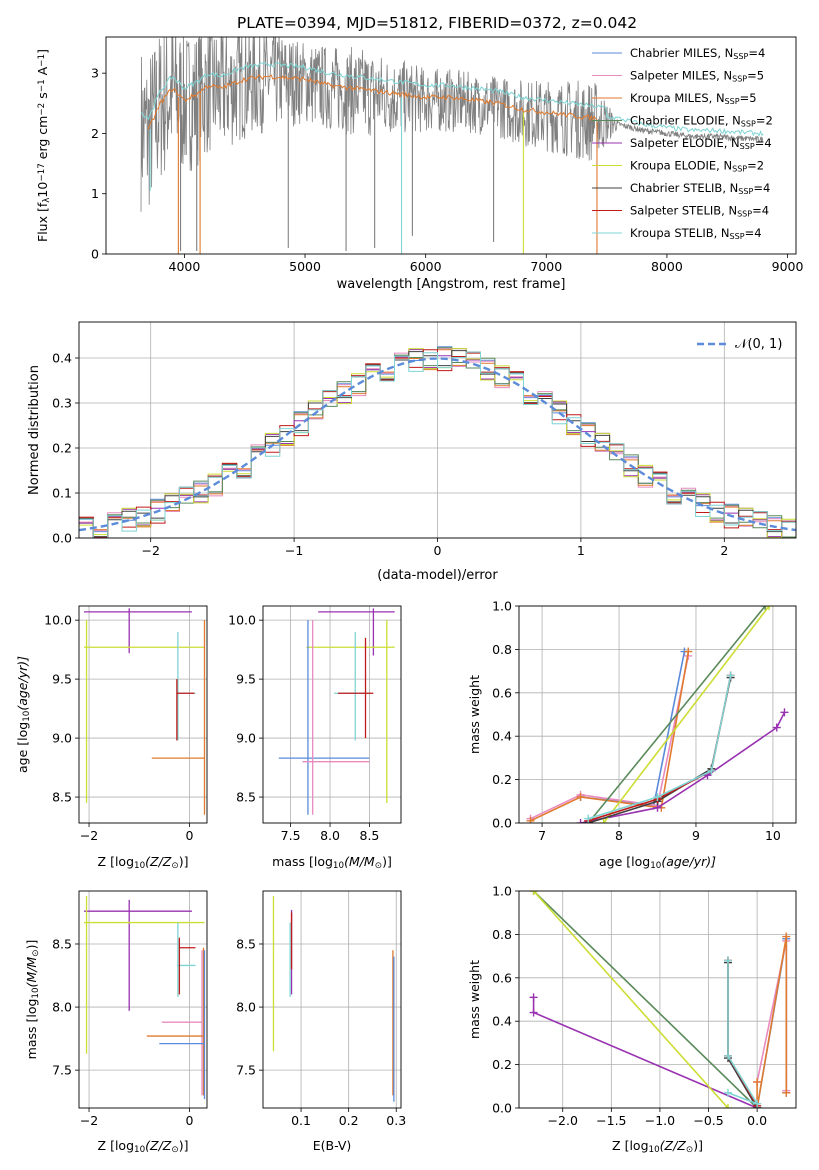 This screenshot has width=819, height=1170. What do you see at coordinates (95, 254) in the screenshot?
I see `y-tick-label: 0` at bounding box center [95, 254].